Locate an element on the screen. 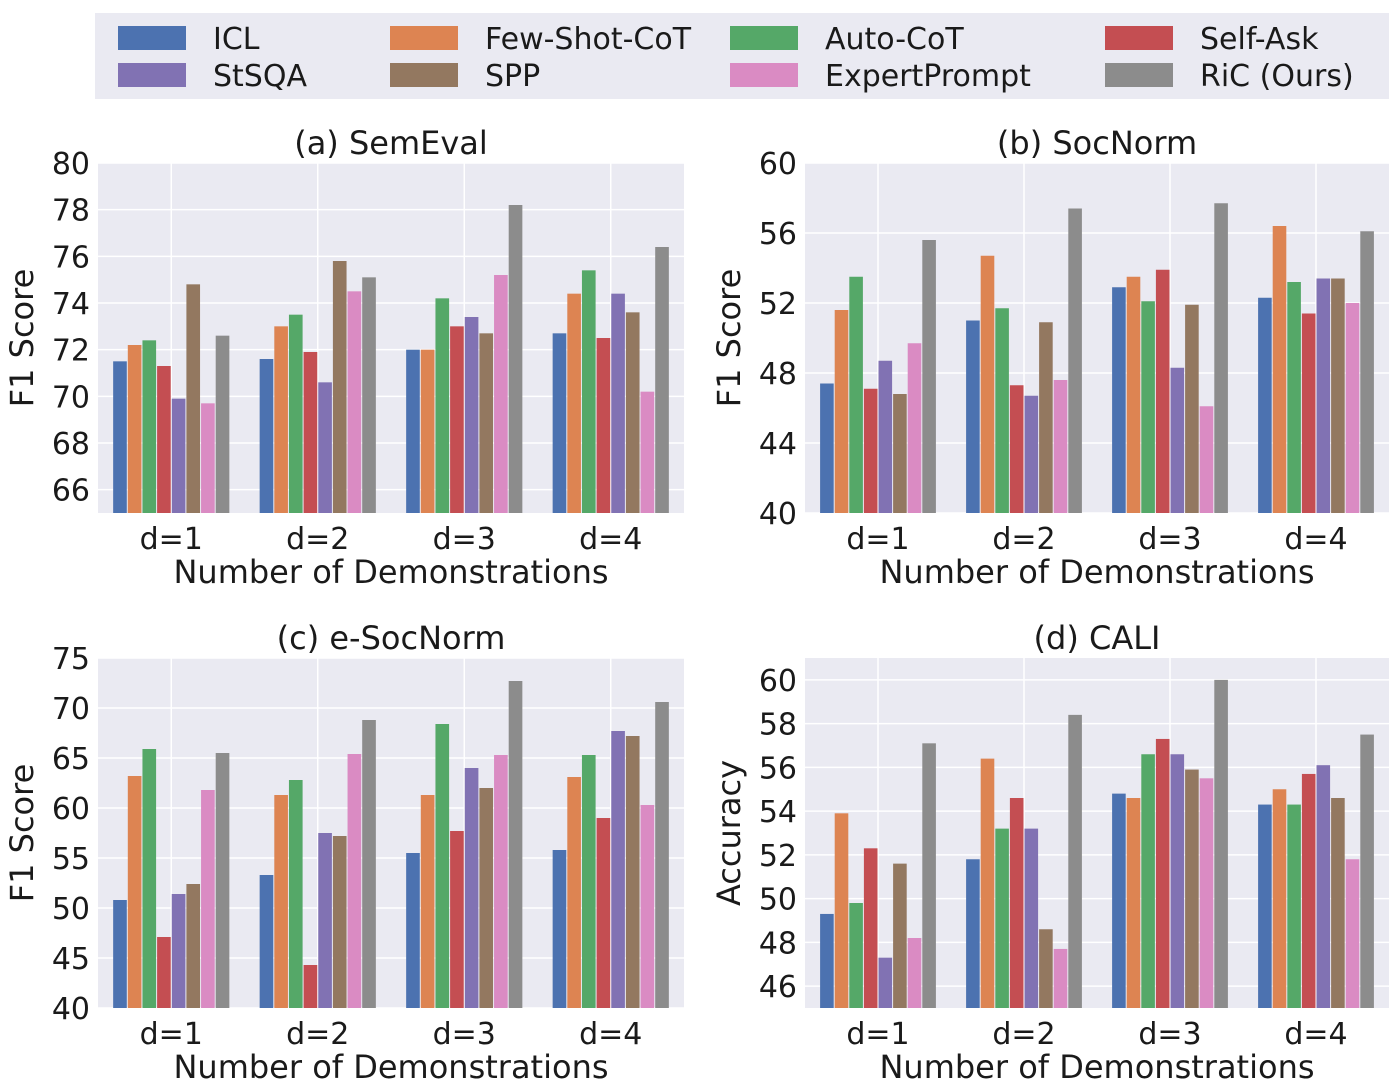  legend-item-auto-cot: Auto-CoT is located at coordinates (847, 39).